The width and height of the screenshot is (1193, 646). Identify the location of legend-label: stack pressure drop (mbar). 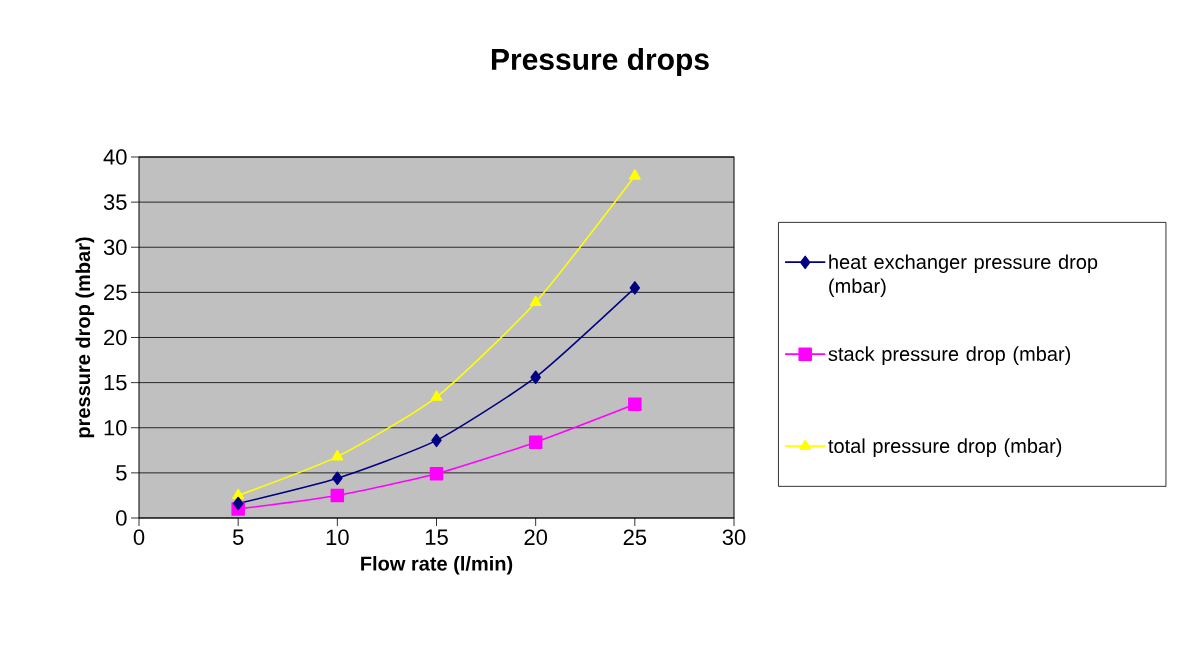
(949, 356).